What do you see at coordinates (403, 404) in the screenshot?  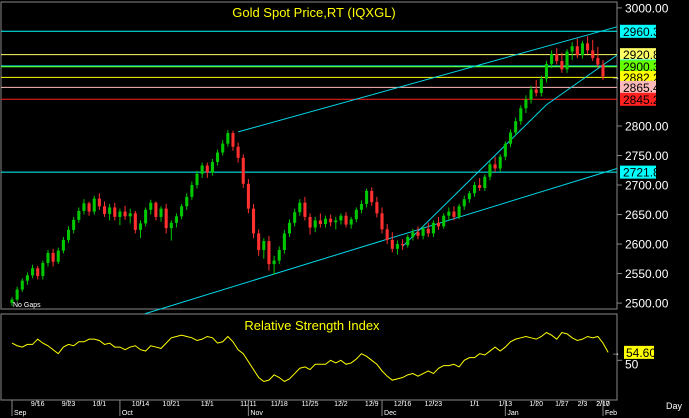 I see `x-tick-label: 12/16` at bounding box center [403, 404].